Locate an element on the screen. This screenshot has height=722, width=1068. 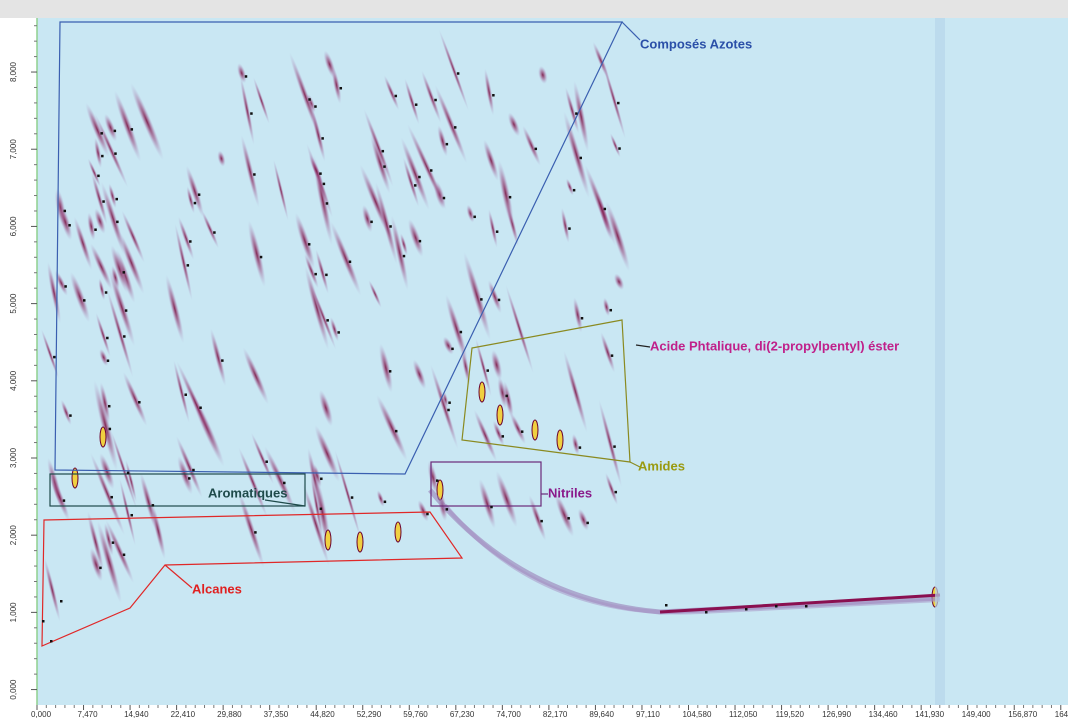
x-tick-label: 126,990 is located at coordinates (836, 714).